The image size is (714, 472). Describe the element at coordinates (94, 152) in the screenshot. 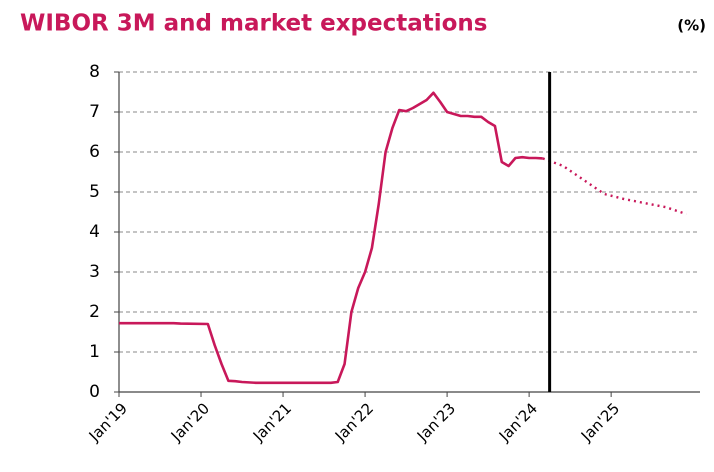

I see `y-tick-label: 6` at that location.